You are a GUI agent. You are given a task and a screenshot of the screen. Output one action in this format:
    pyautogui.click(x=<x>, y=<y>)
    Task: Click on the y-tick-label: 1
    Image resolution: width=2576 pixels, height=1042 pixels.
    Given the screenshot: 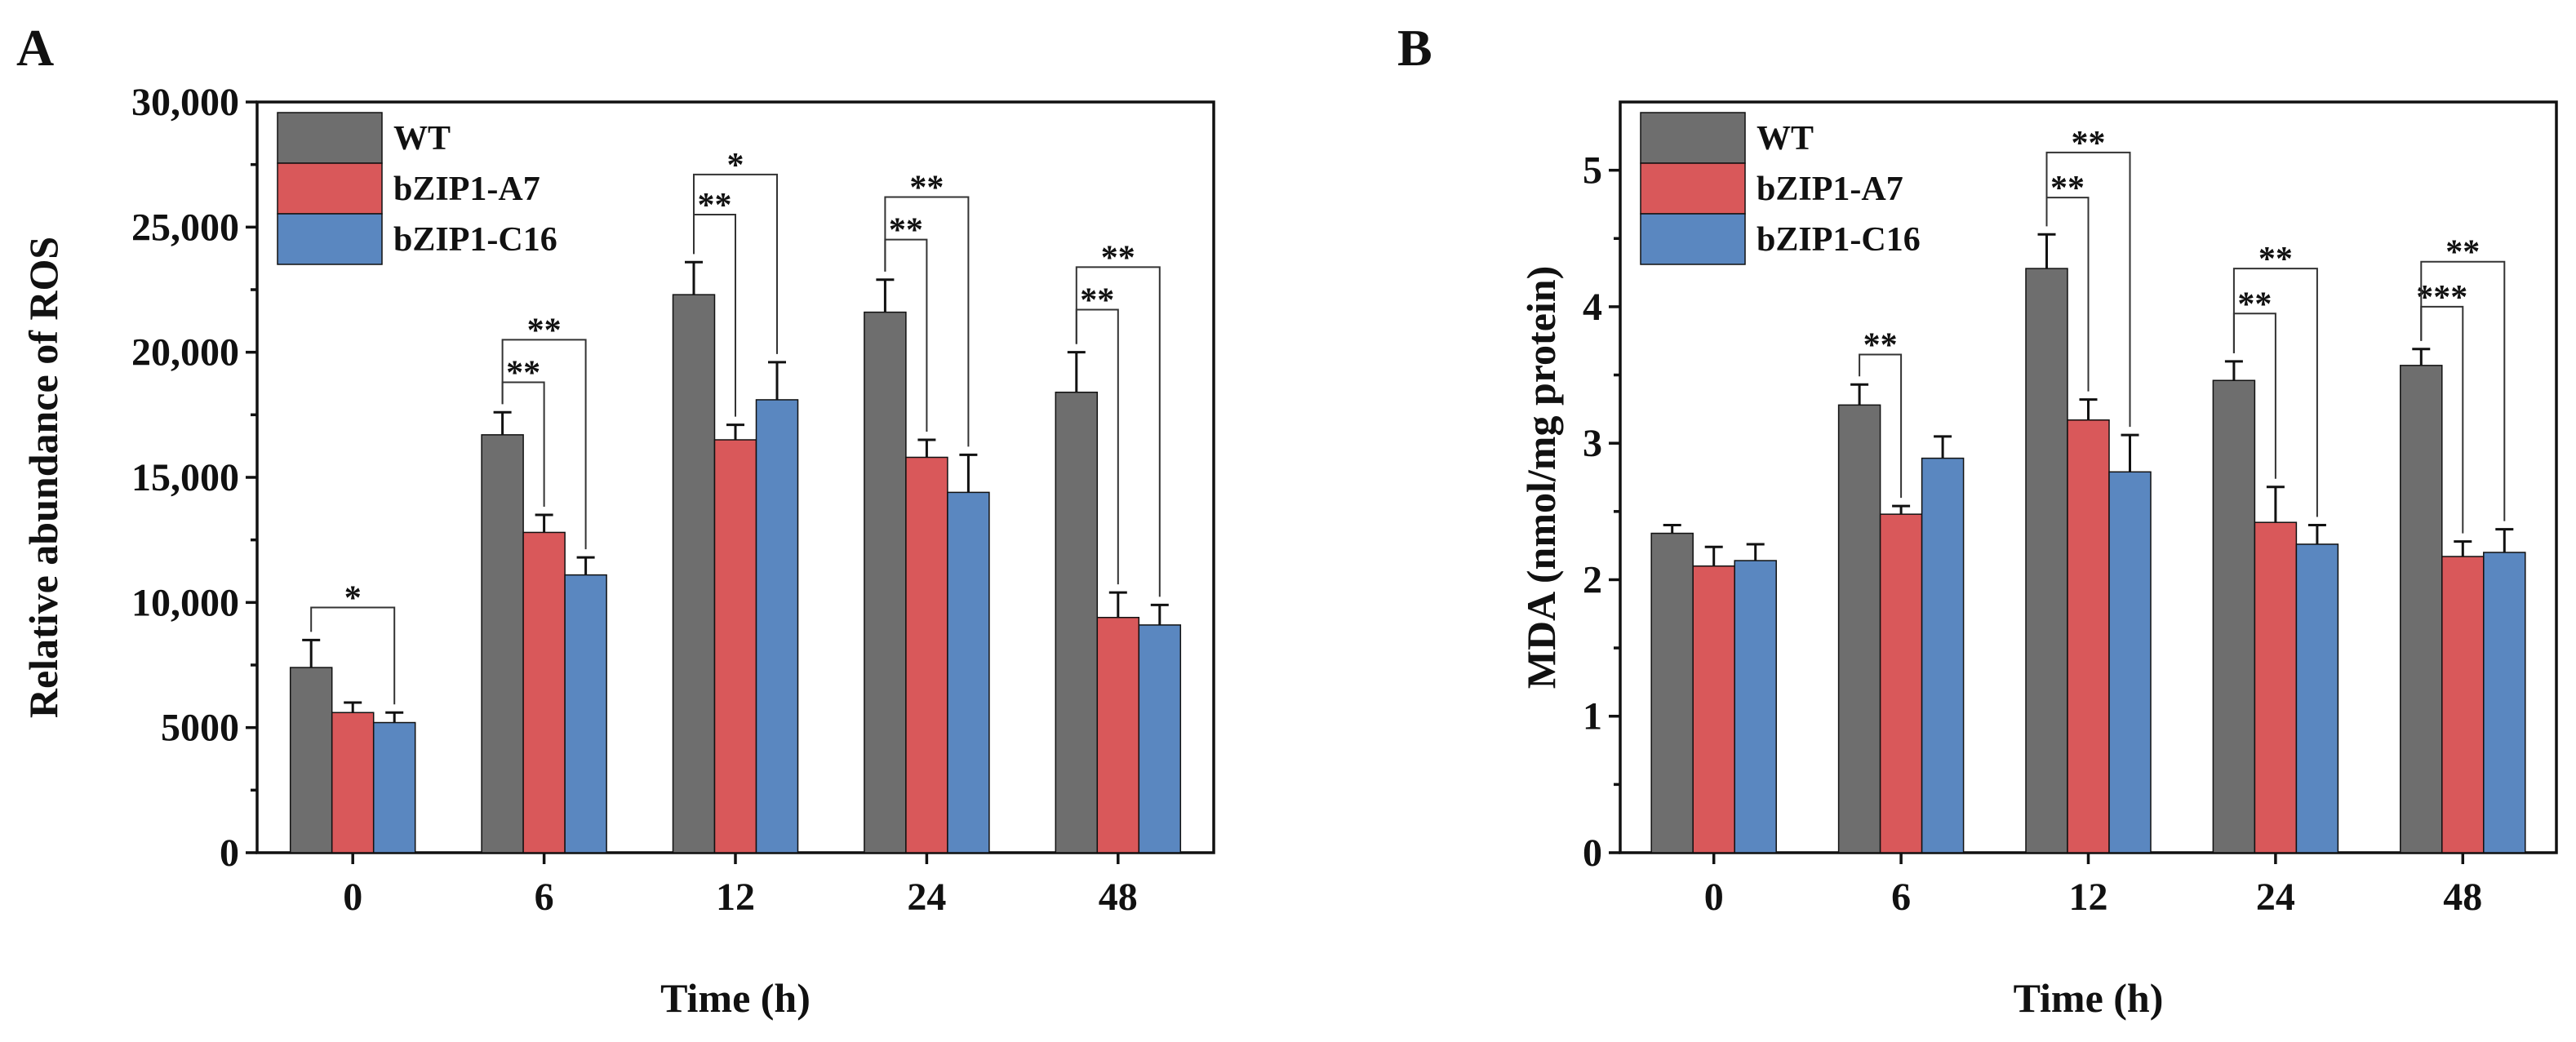 What is the action you would take?
    pyautogui.click(x=1592, y=716)
    